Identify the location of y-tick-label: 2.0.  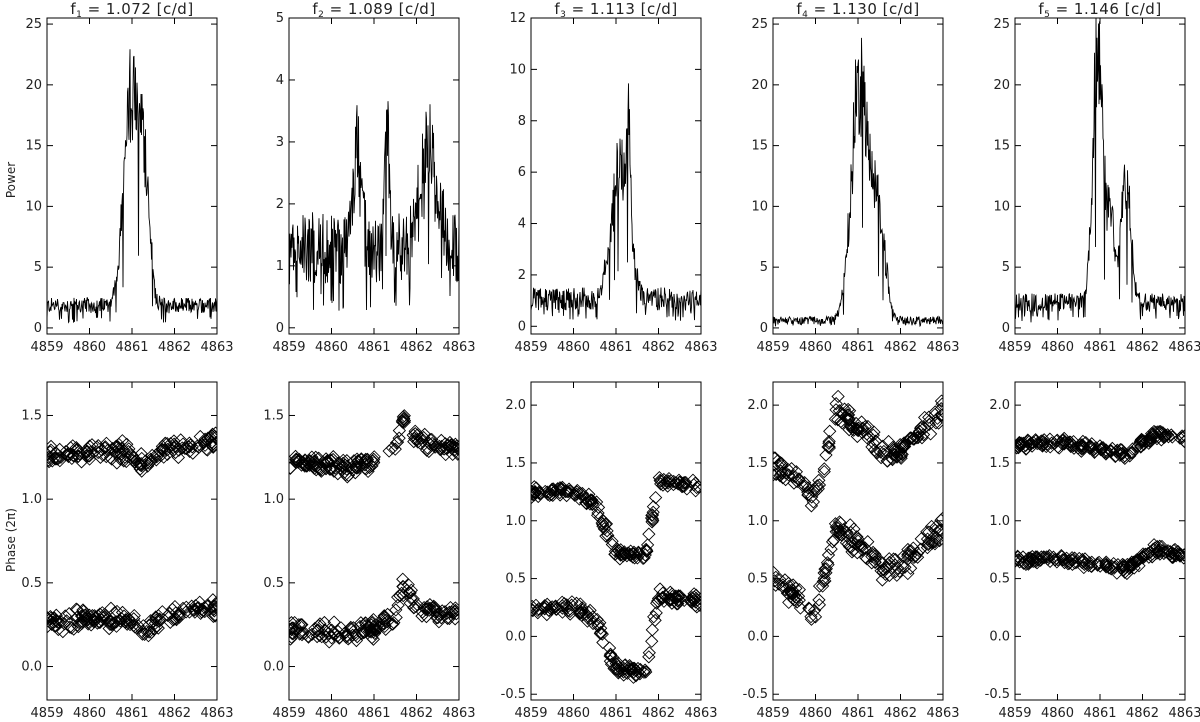
(757, 405).